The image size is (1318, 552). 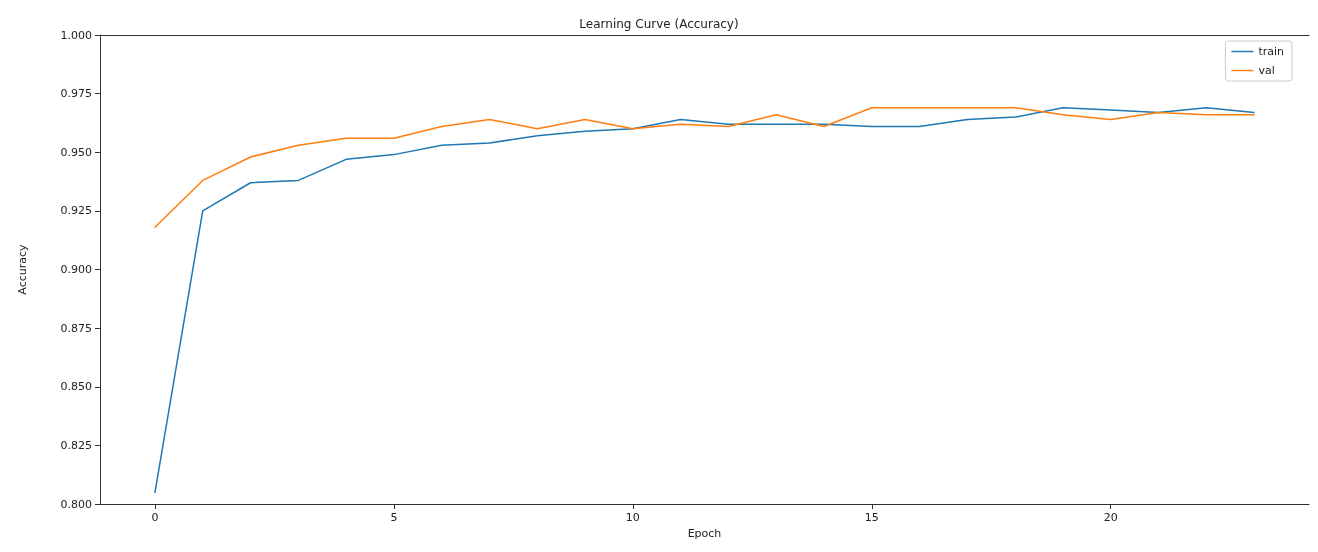 I want to click on y-tick-label: 0.950, so click(x=76, y=152).